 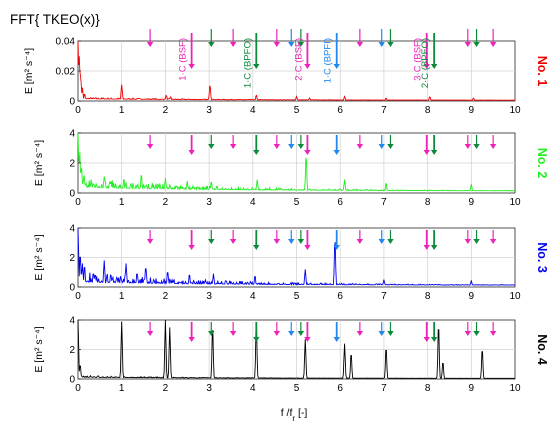 I want to click on figure-title: FFT{ TKEO(x)}, so click(x=55, y=19).